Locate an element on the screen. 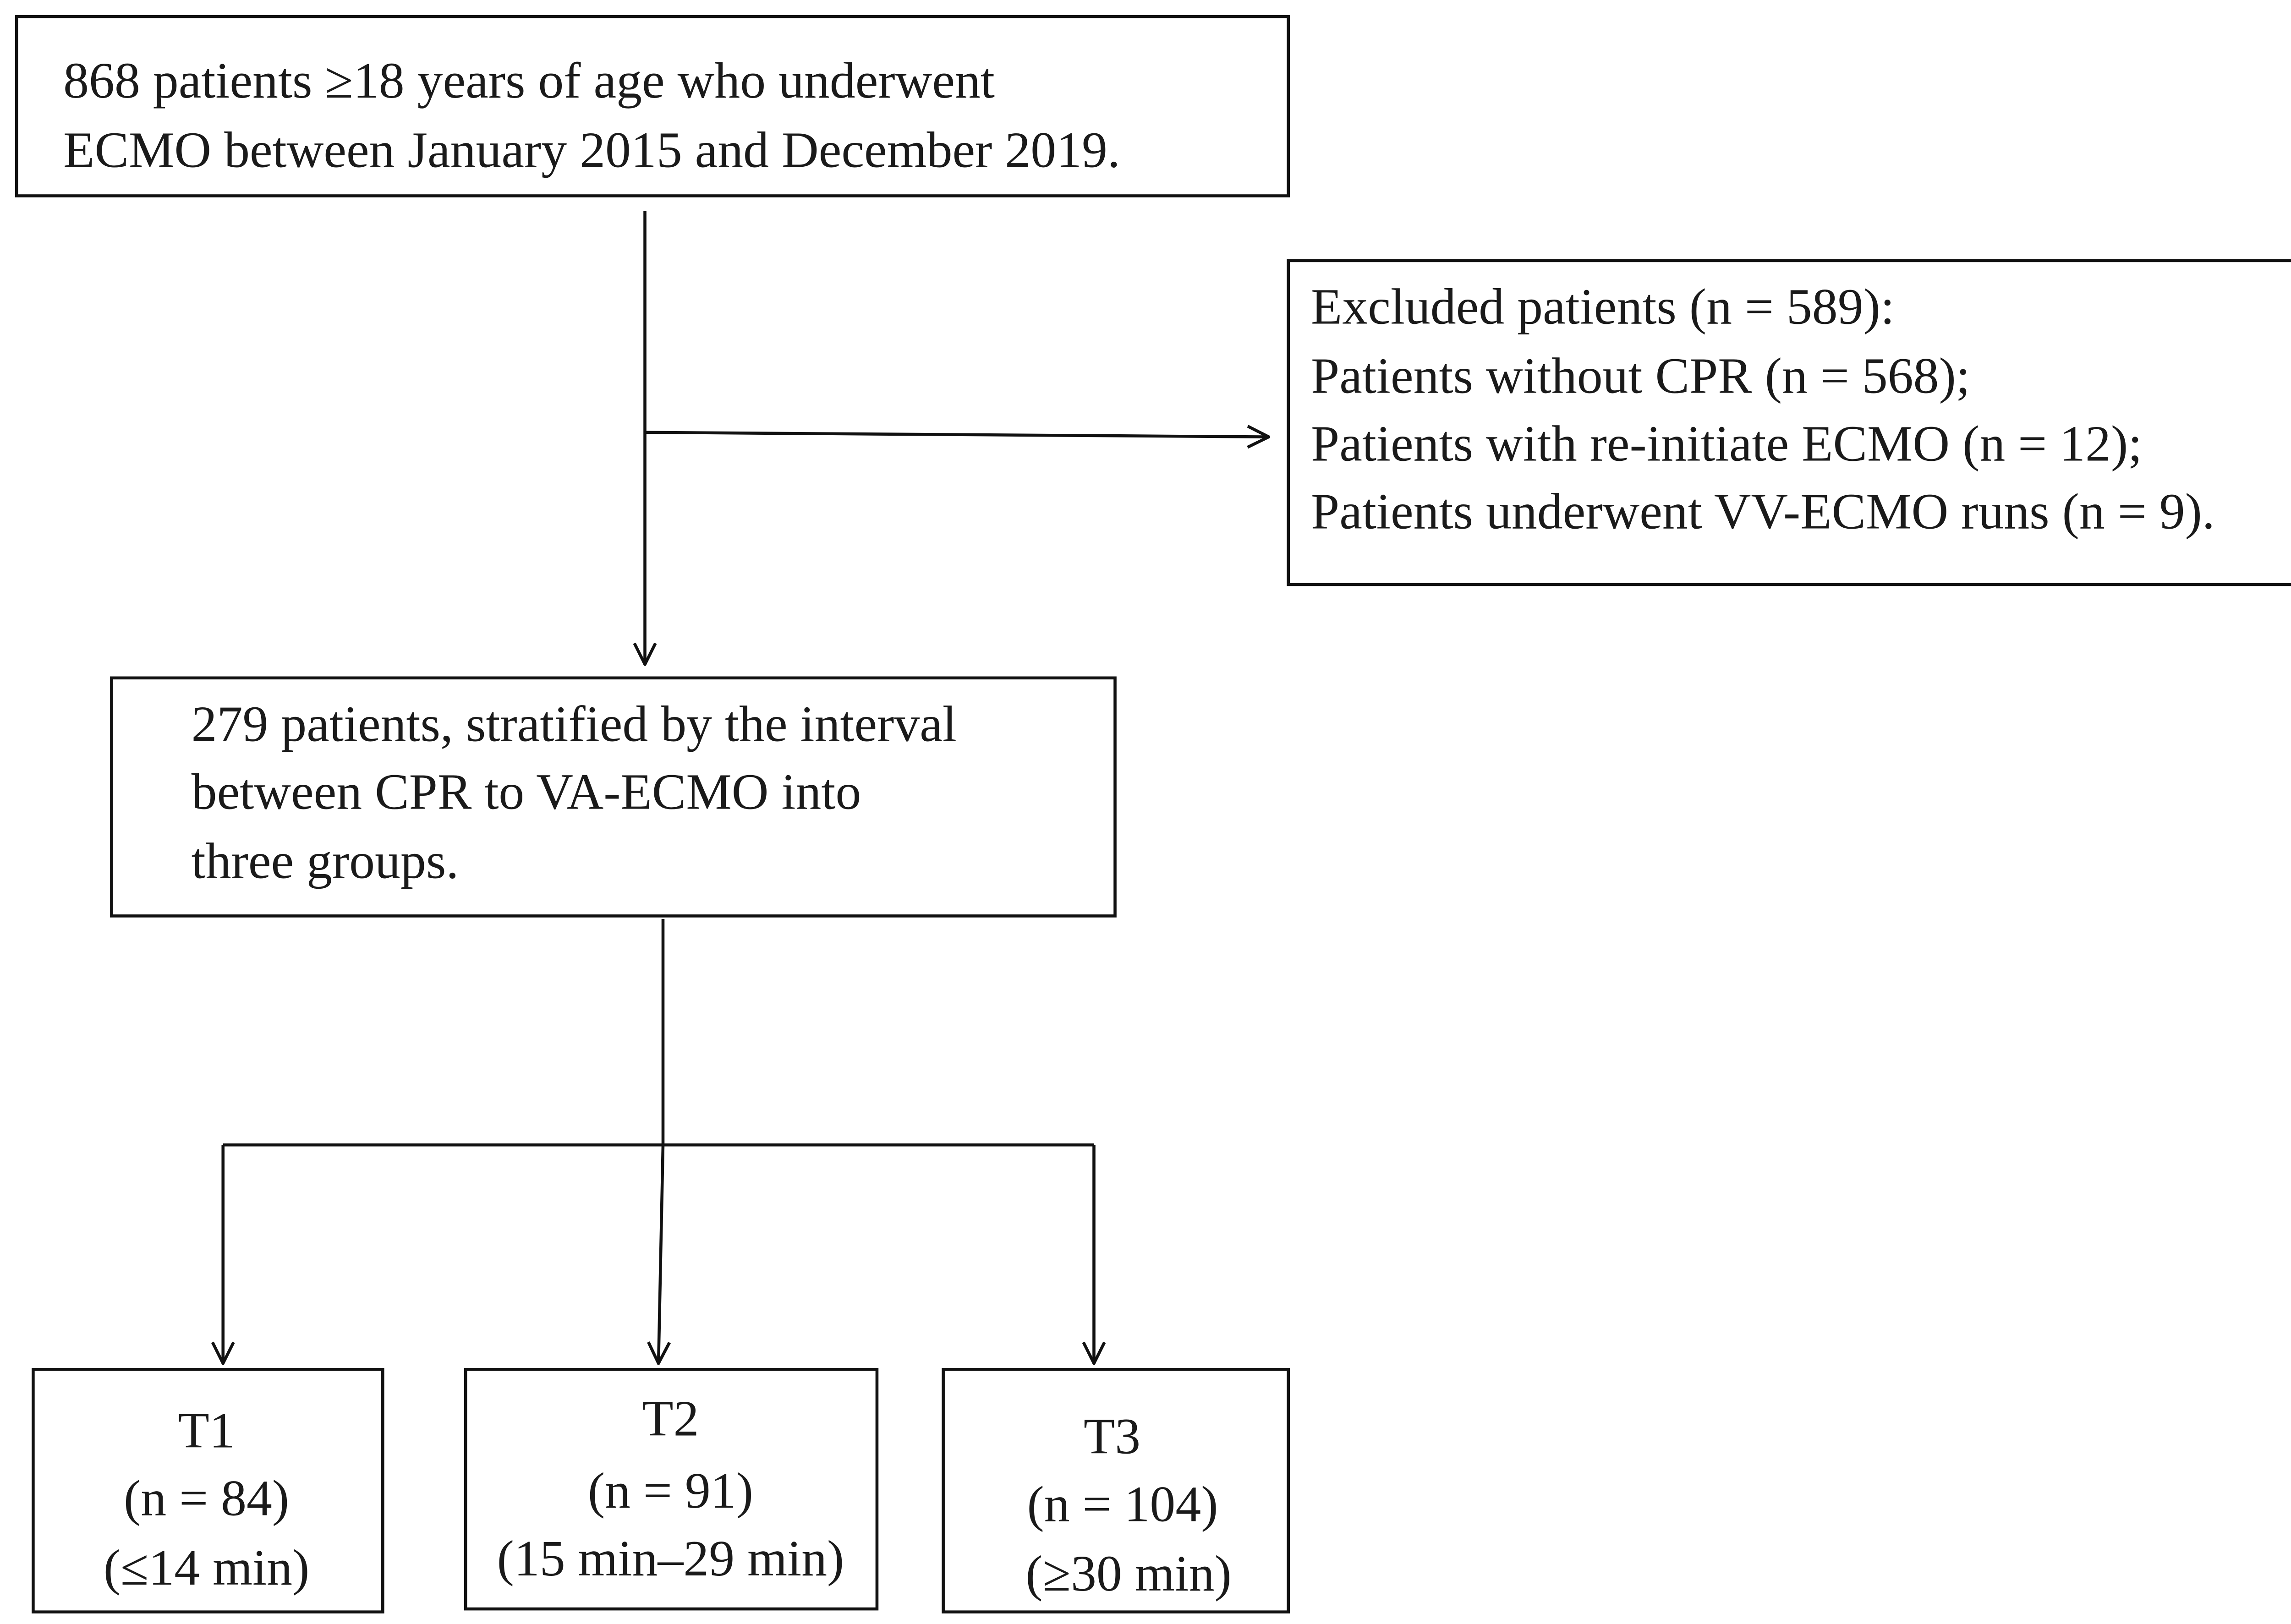 Image resolution: width=2291 pixels, height=1624 pixels. node-text: (15 min–29 min) is located at coordinates (670, 1558).